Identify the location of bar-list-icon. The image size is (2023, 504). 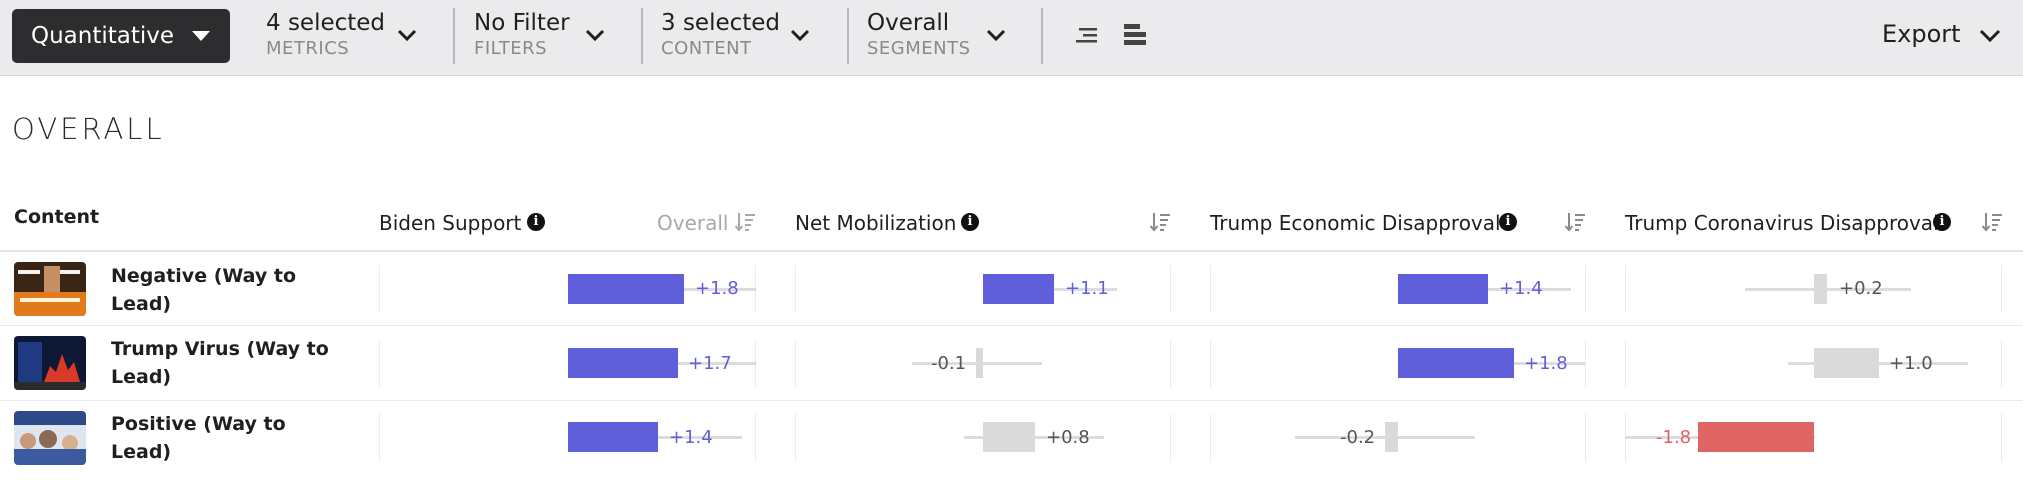
(1135, 35).